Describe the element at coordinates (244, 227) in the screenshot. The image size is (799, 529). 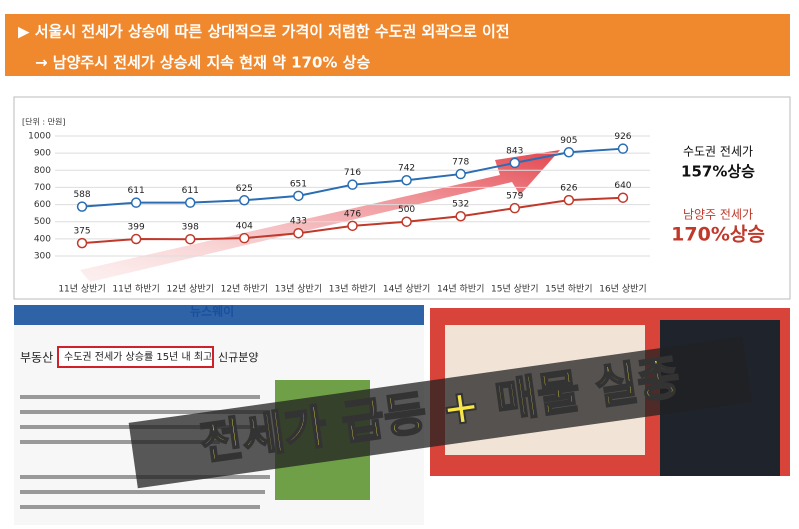
I see `data-label: 404` at that location.